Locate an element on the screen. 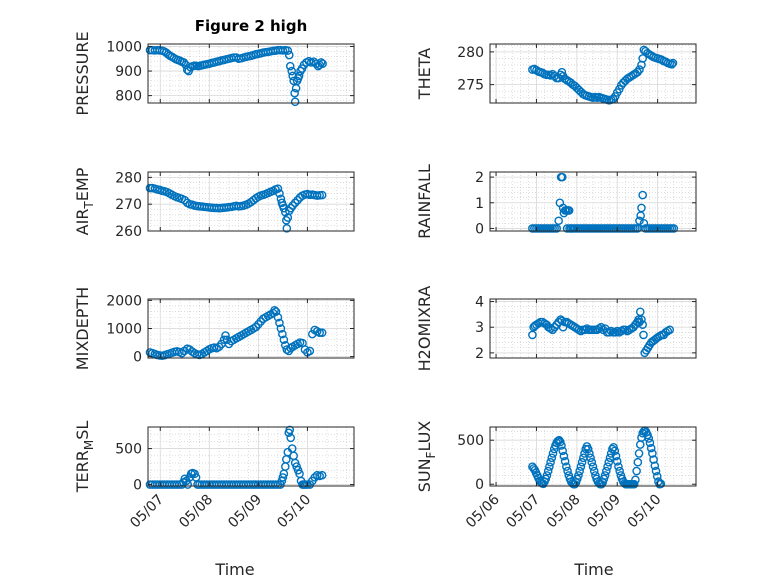  subplot-4: 0 1 2 RAINFALL is located at coordinates (556, 201).